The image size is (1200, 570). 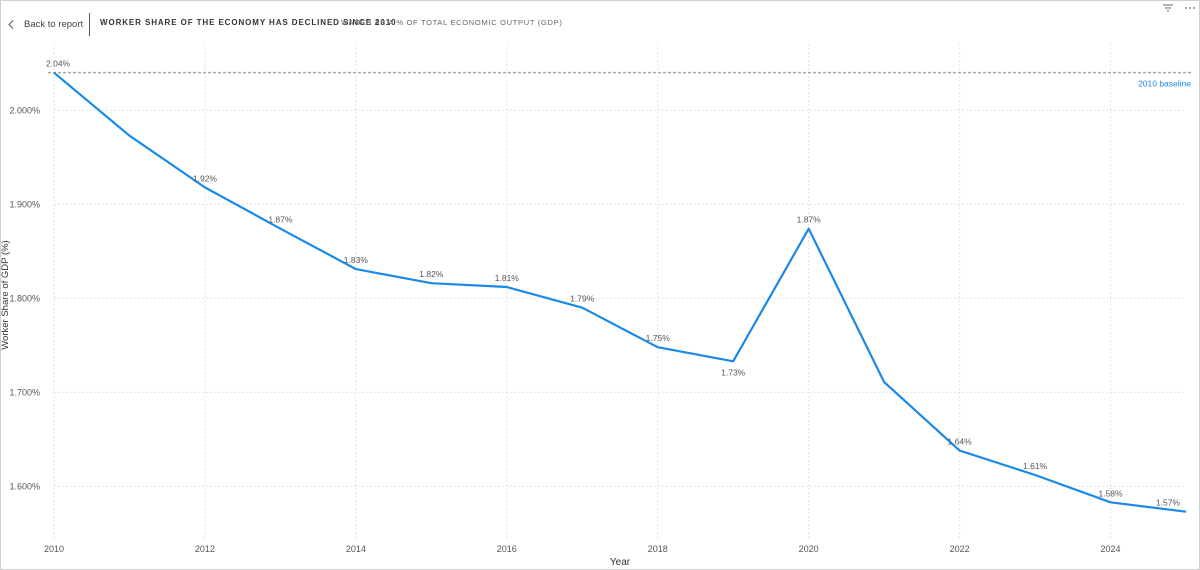 What do you see at coordinates (809, 549) in the screenshot?
I see `x-tick-label: 2020` at bounding box center [809, 549].